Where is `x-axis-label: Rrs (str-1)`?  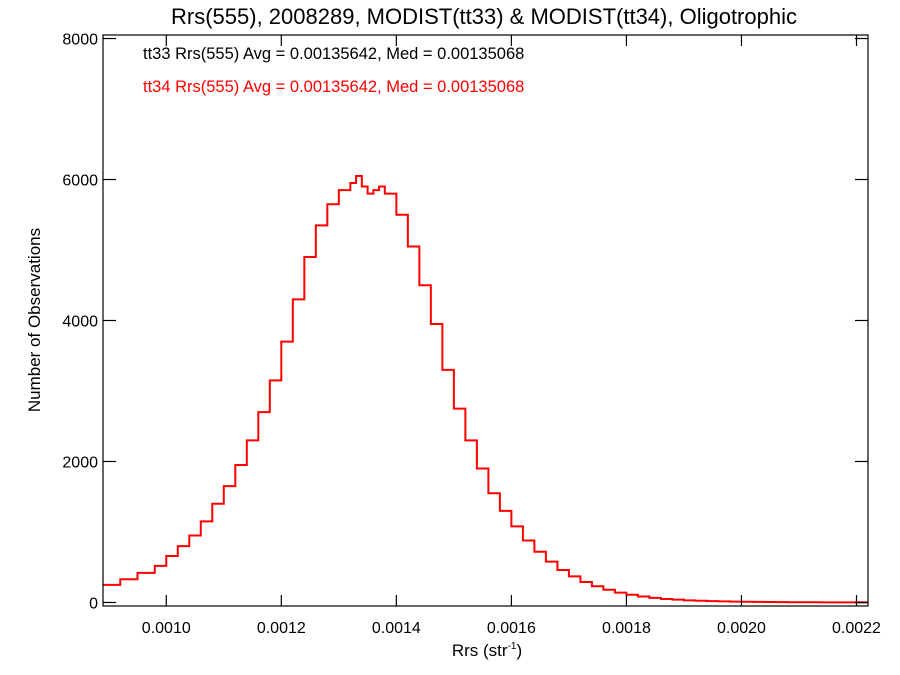
x-axis-label: Rrs (str-1) is located at coordinates (487, 650).